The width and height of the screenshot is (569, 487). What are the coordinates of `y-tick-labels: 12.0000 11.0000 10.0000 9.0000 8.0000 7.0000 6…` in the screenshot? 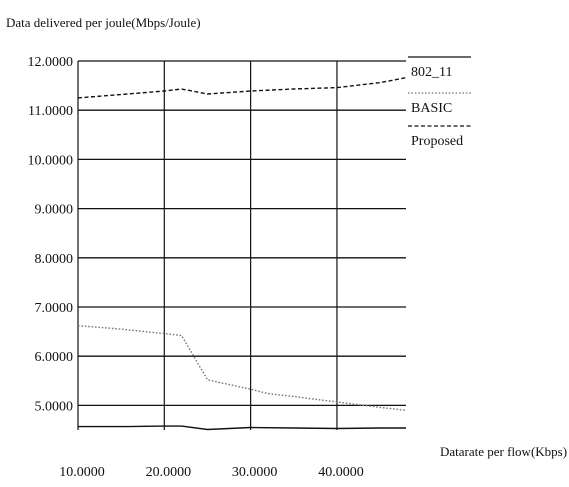 It's located at (51, 234).